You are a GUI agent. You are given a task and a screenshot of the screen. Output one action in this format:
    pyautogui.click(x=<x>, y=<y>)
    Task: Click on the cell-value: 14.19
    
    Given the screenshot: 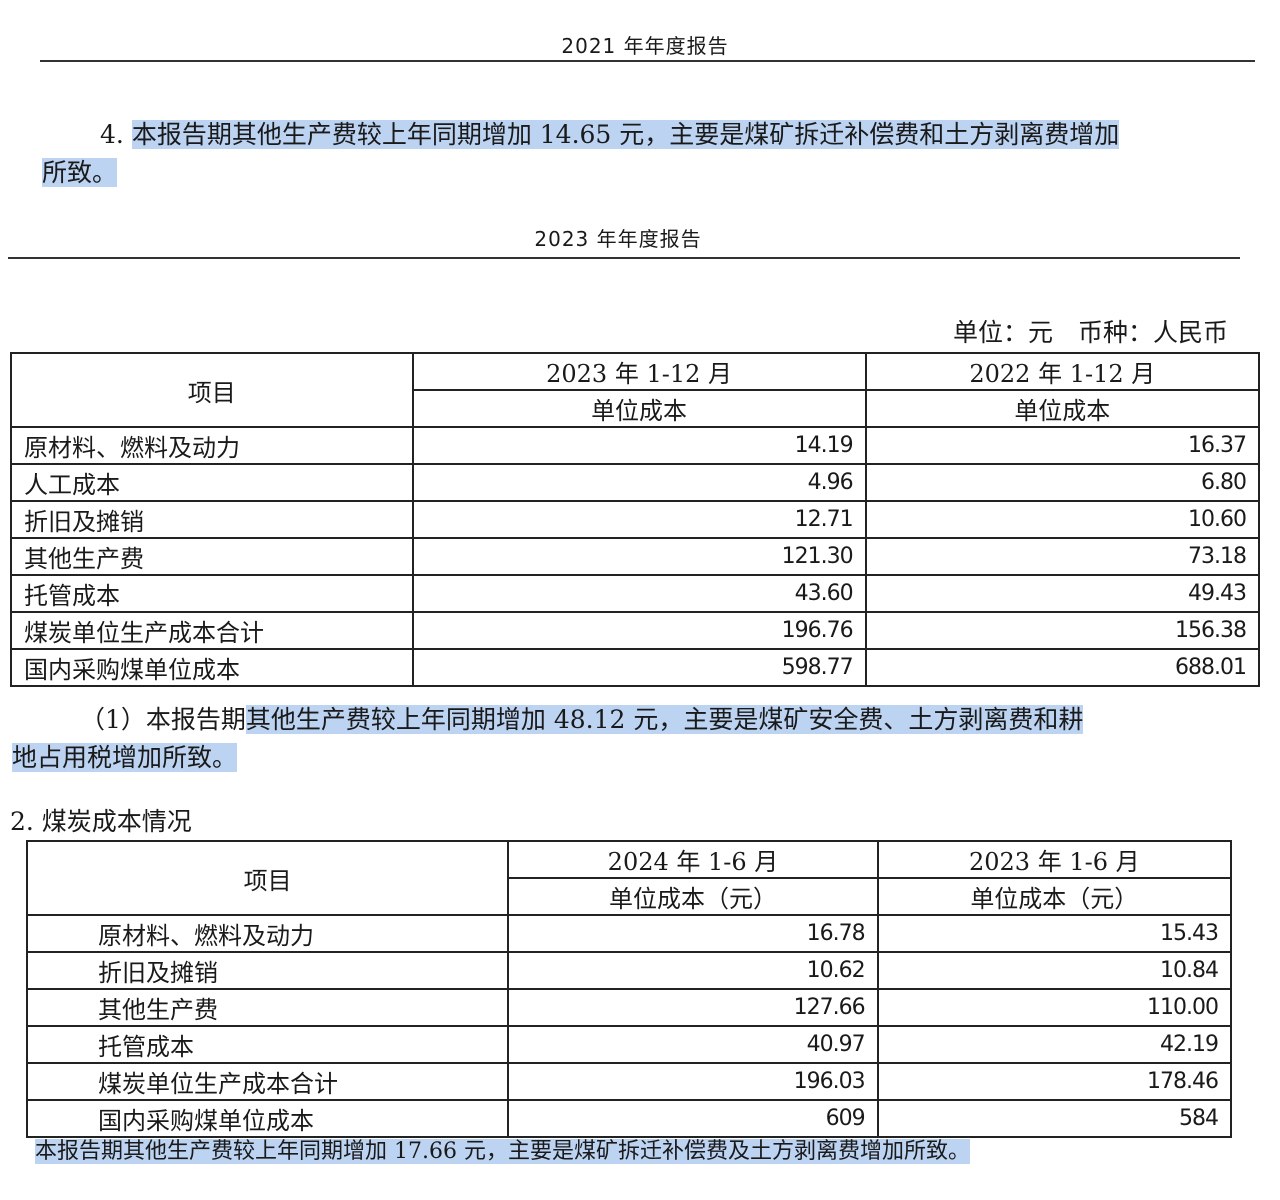 What is the action you would take?
    pyautogui.click(x=639, y=445)
    